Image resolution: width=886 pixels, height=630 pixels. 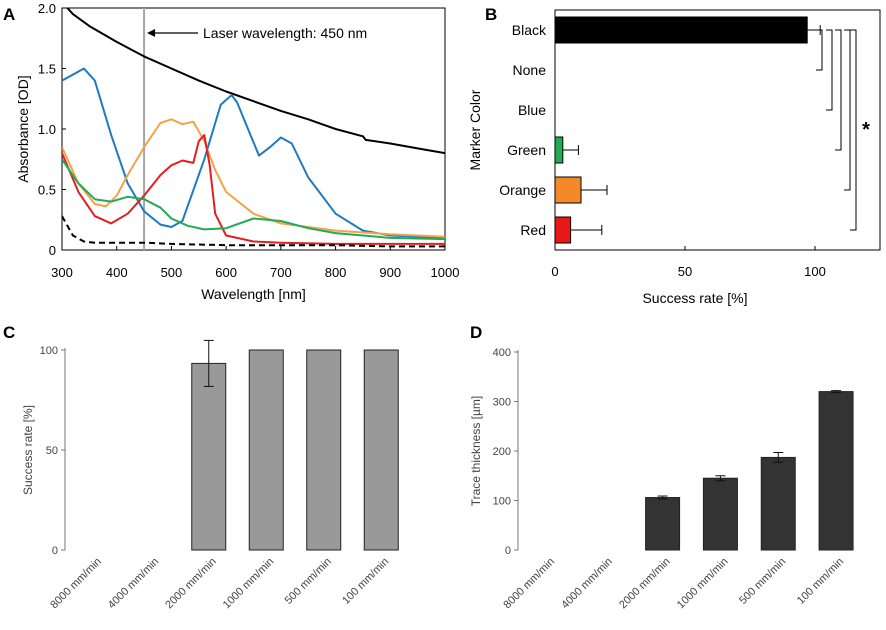 I want to click on category-label-blue: Blue, so click(x=532, y=110).